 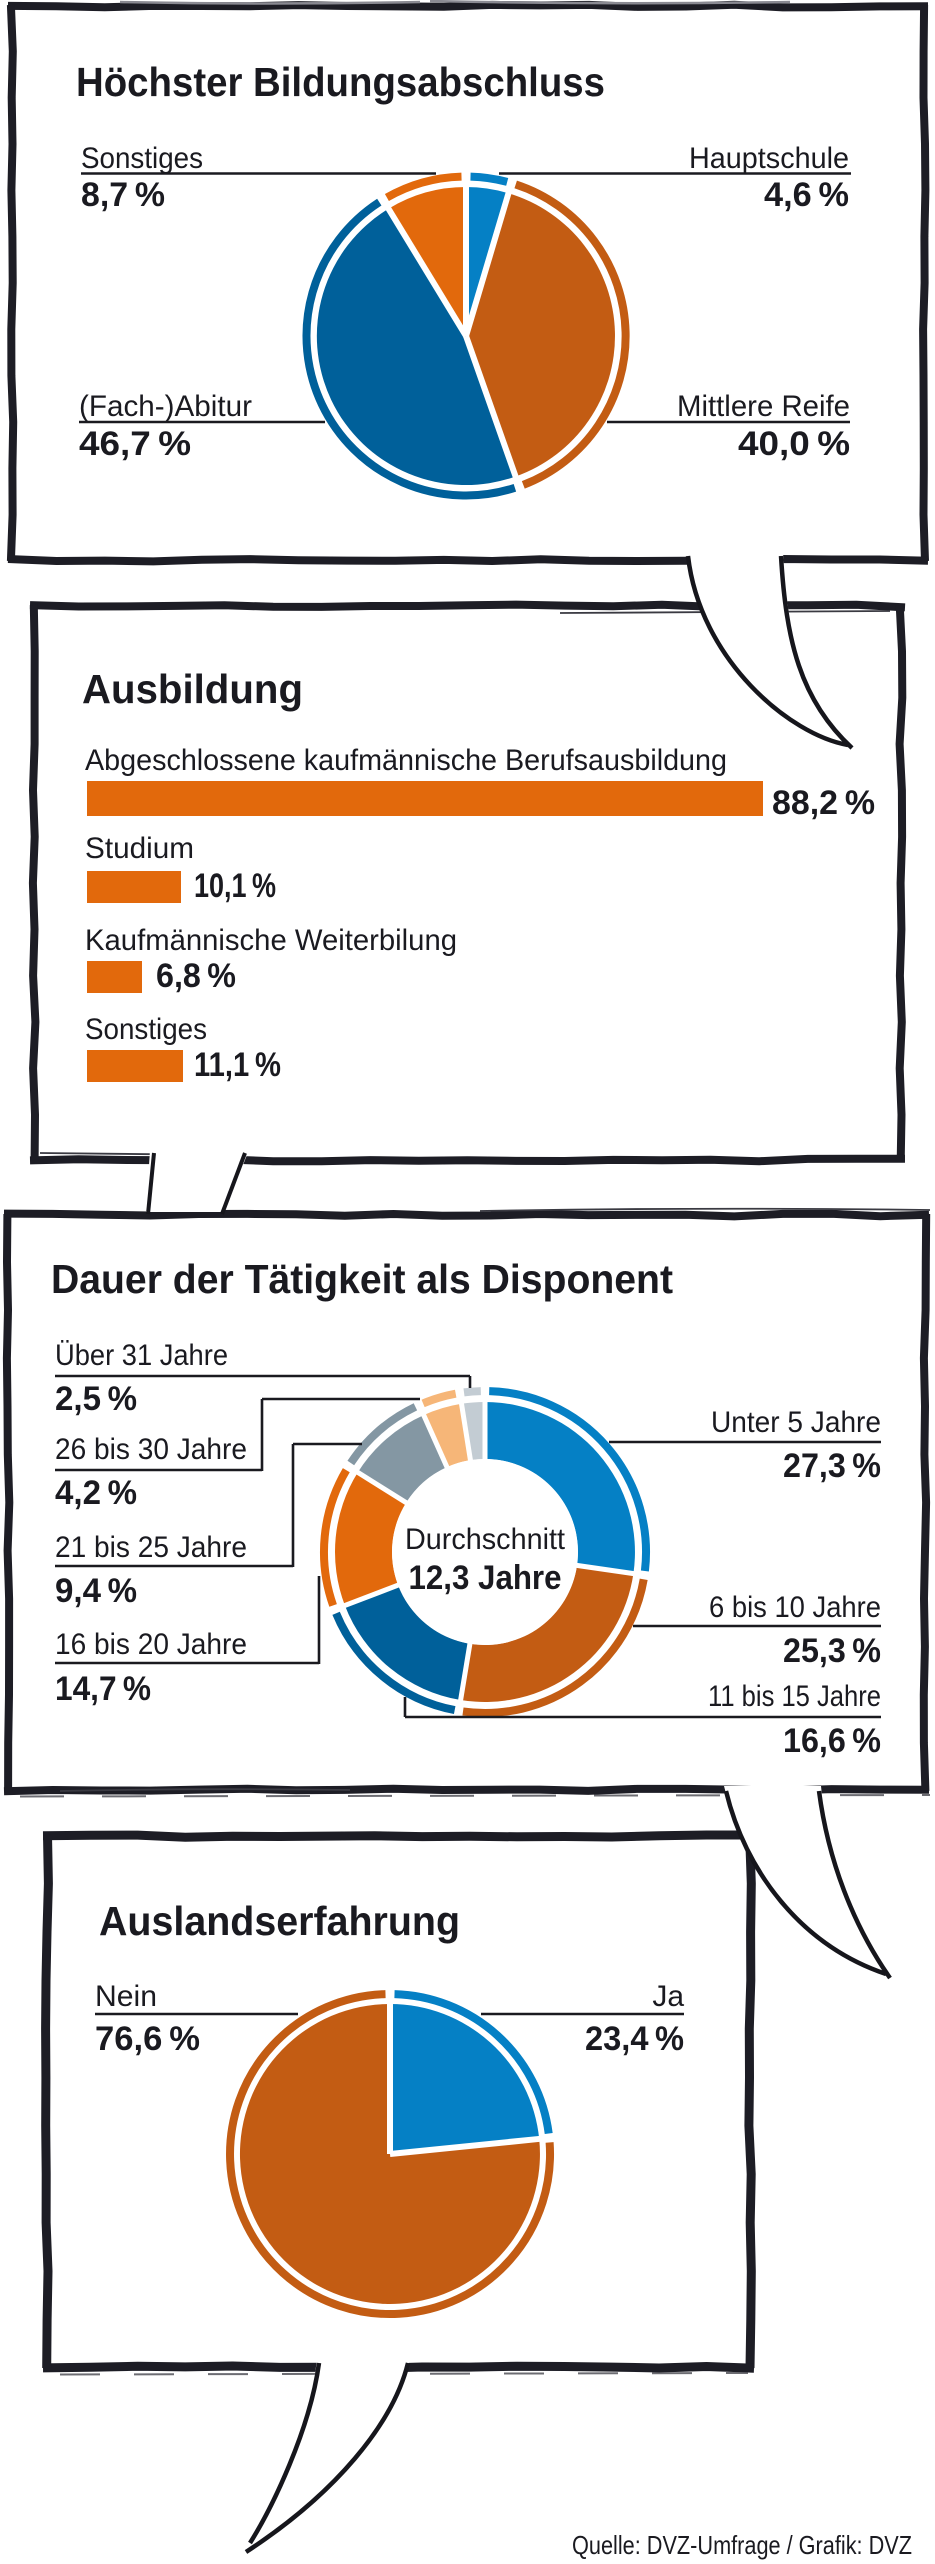 I want to click on svg-text: Nein, so click(x=126, y=1996).